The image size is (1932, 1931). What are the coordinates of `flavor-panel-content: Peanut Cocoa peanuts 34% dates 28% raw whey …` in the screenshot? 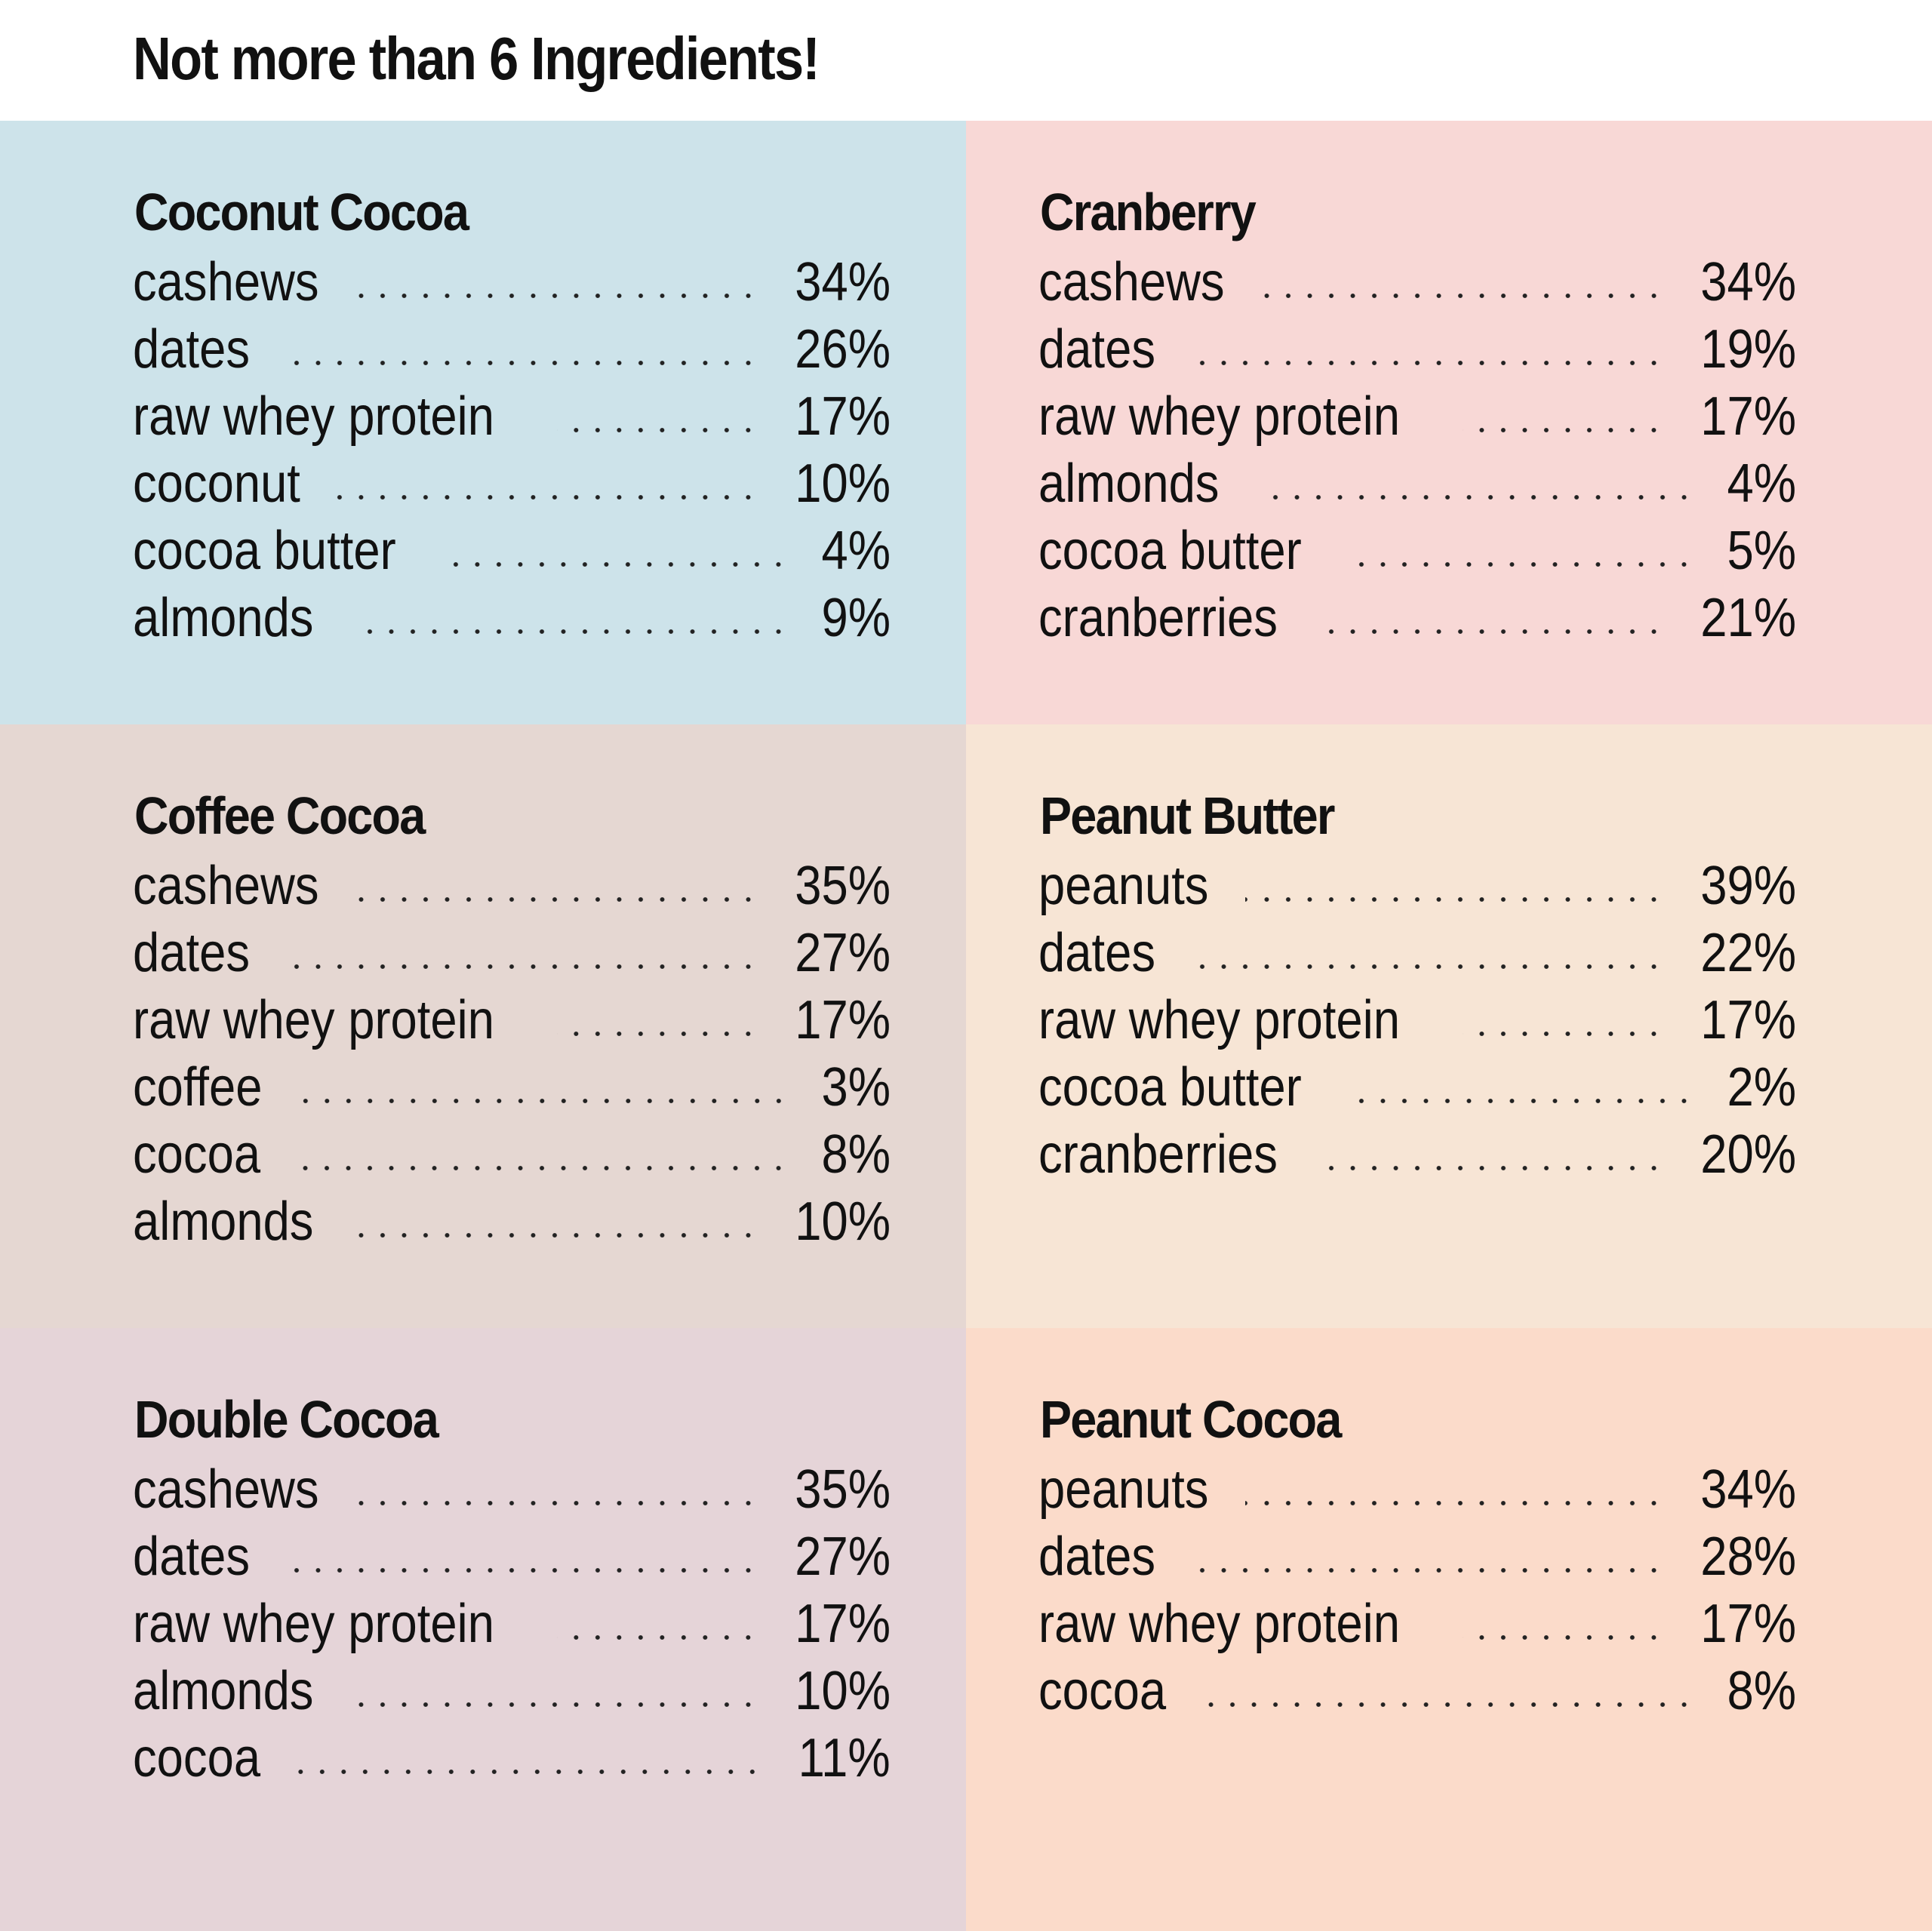 It's located at (1417, 1556).